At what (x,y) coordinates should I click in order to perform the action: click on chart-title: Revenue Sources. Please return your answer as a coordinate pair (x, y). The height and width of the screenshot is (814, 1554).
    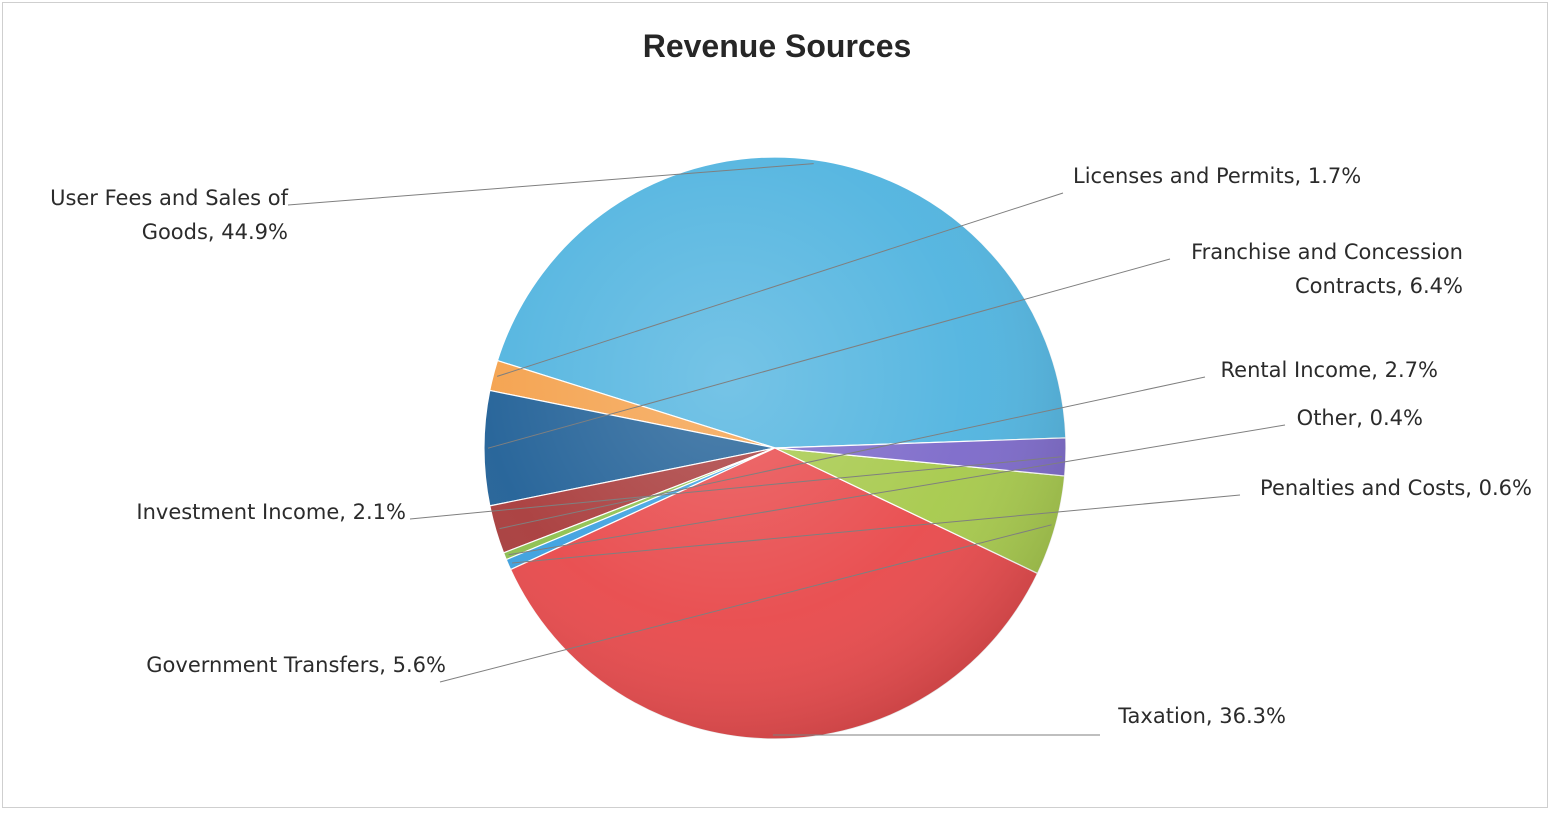
    Looking at the image, I should click on (777, 46).